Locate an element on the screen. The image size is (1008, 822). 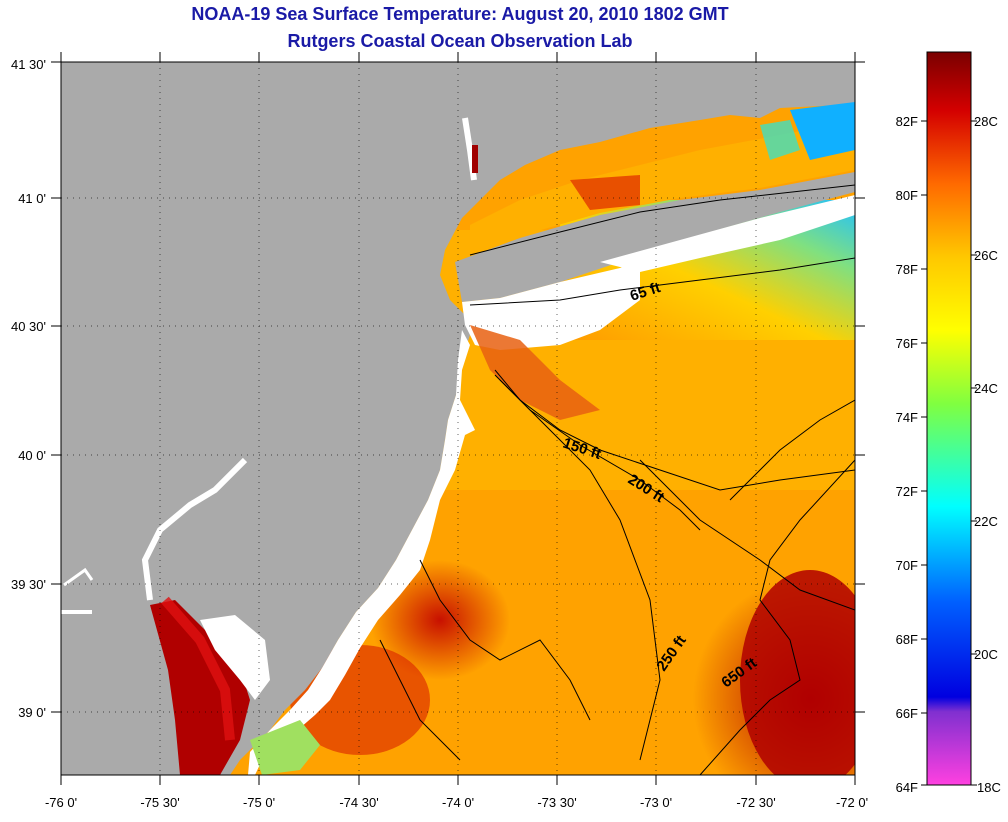
isobath-inner is located at coordinates (505, 640).